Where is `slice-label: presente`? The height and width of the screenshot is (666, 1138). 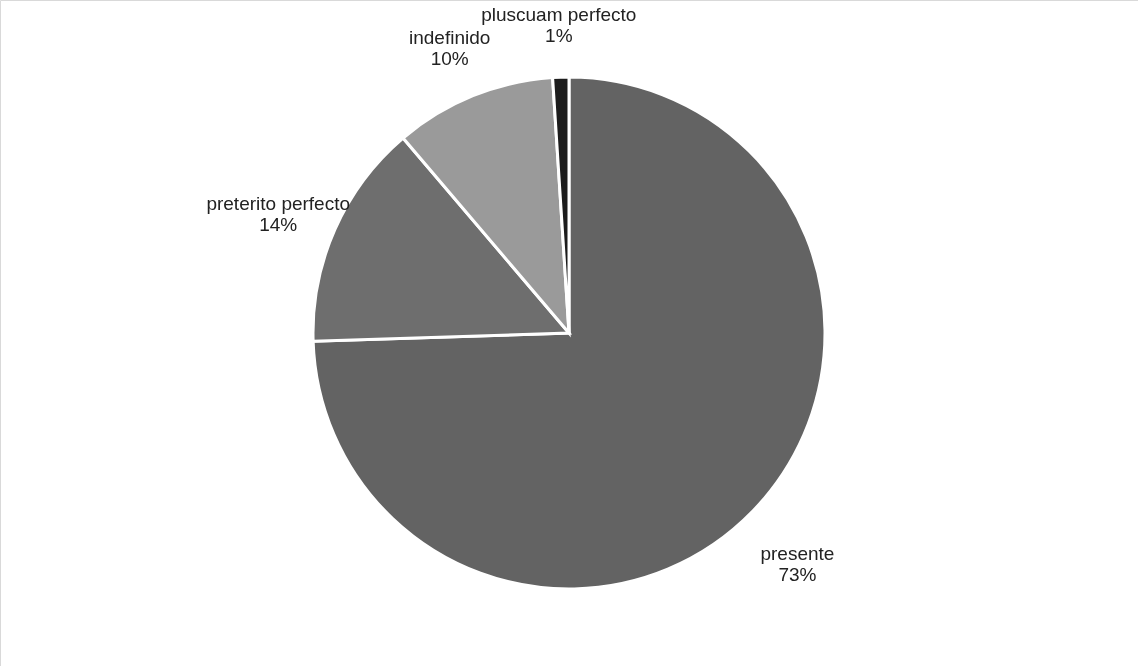
slice-label: presente is located at coordinates (797, 554).